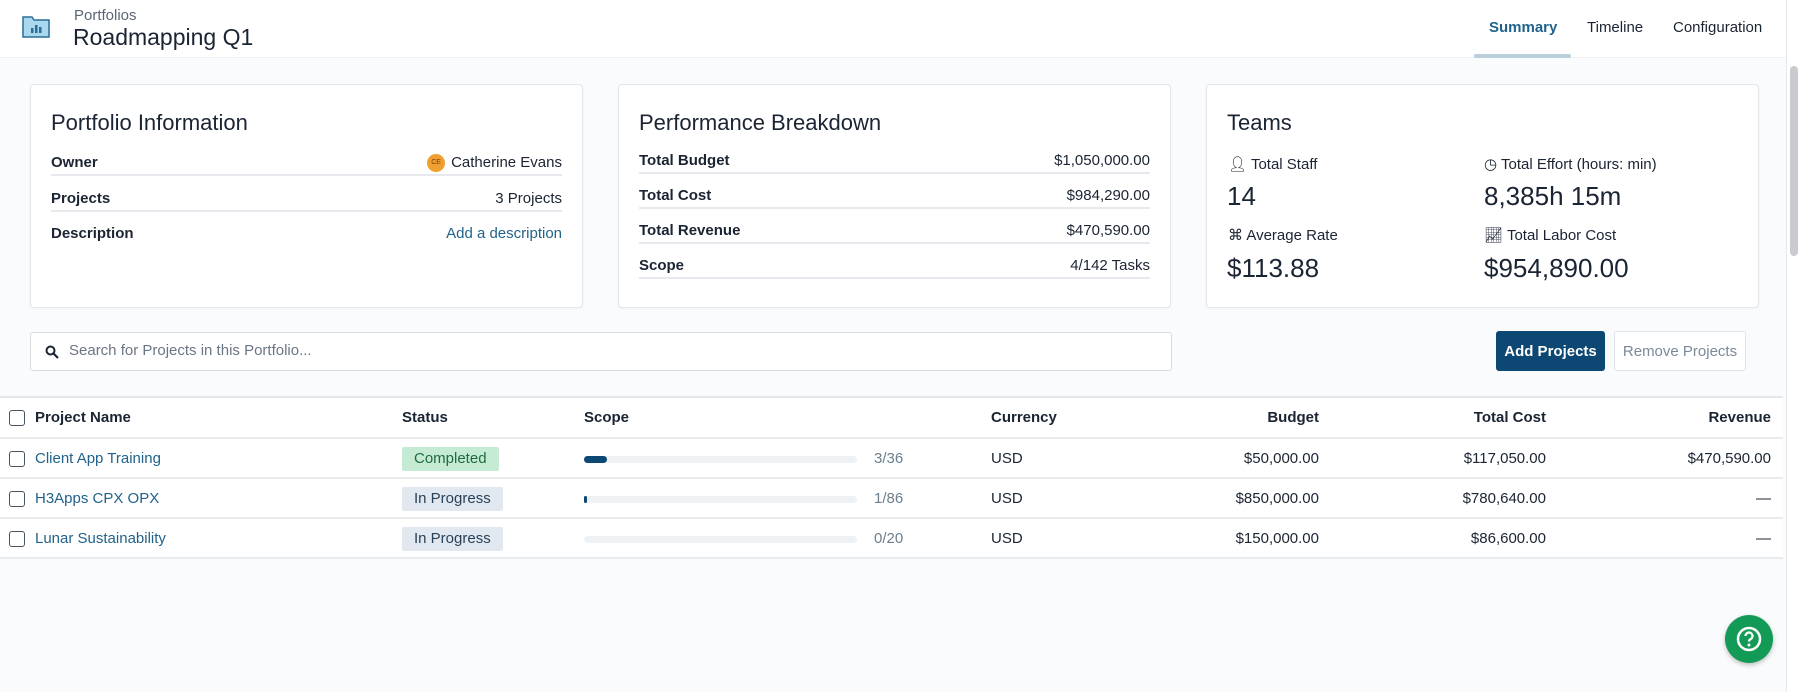  Describe the element at coordinates (1615, 27) in the screenshot. I see `tab-timeline: Timeline` at that location.